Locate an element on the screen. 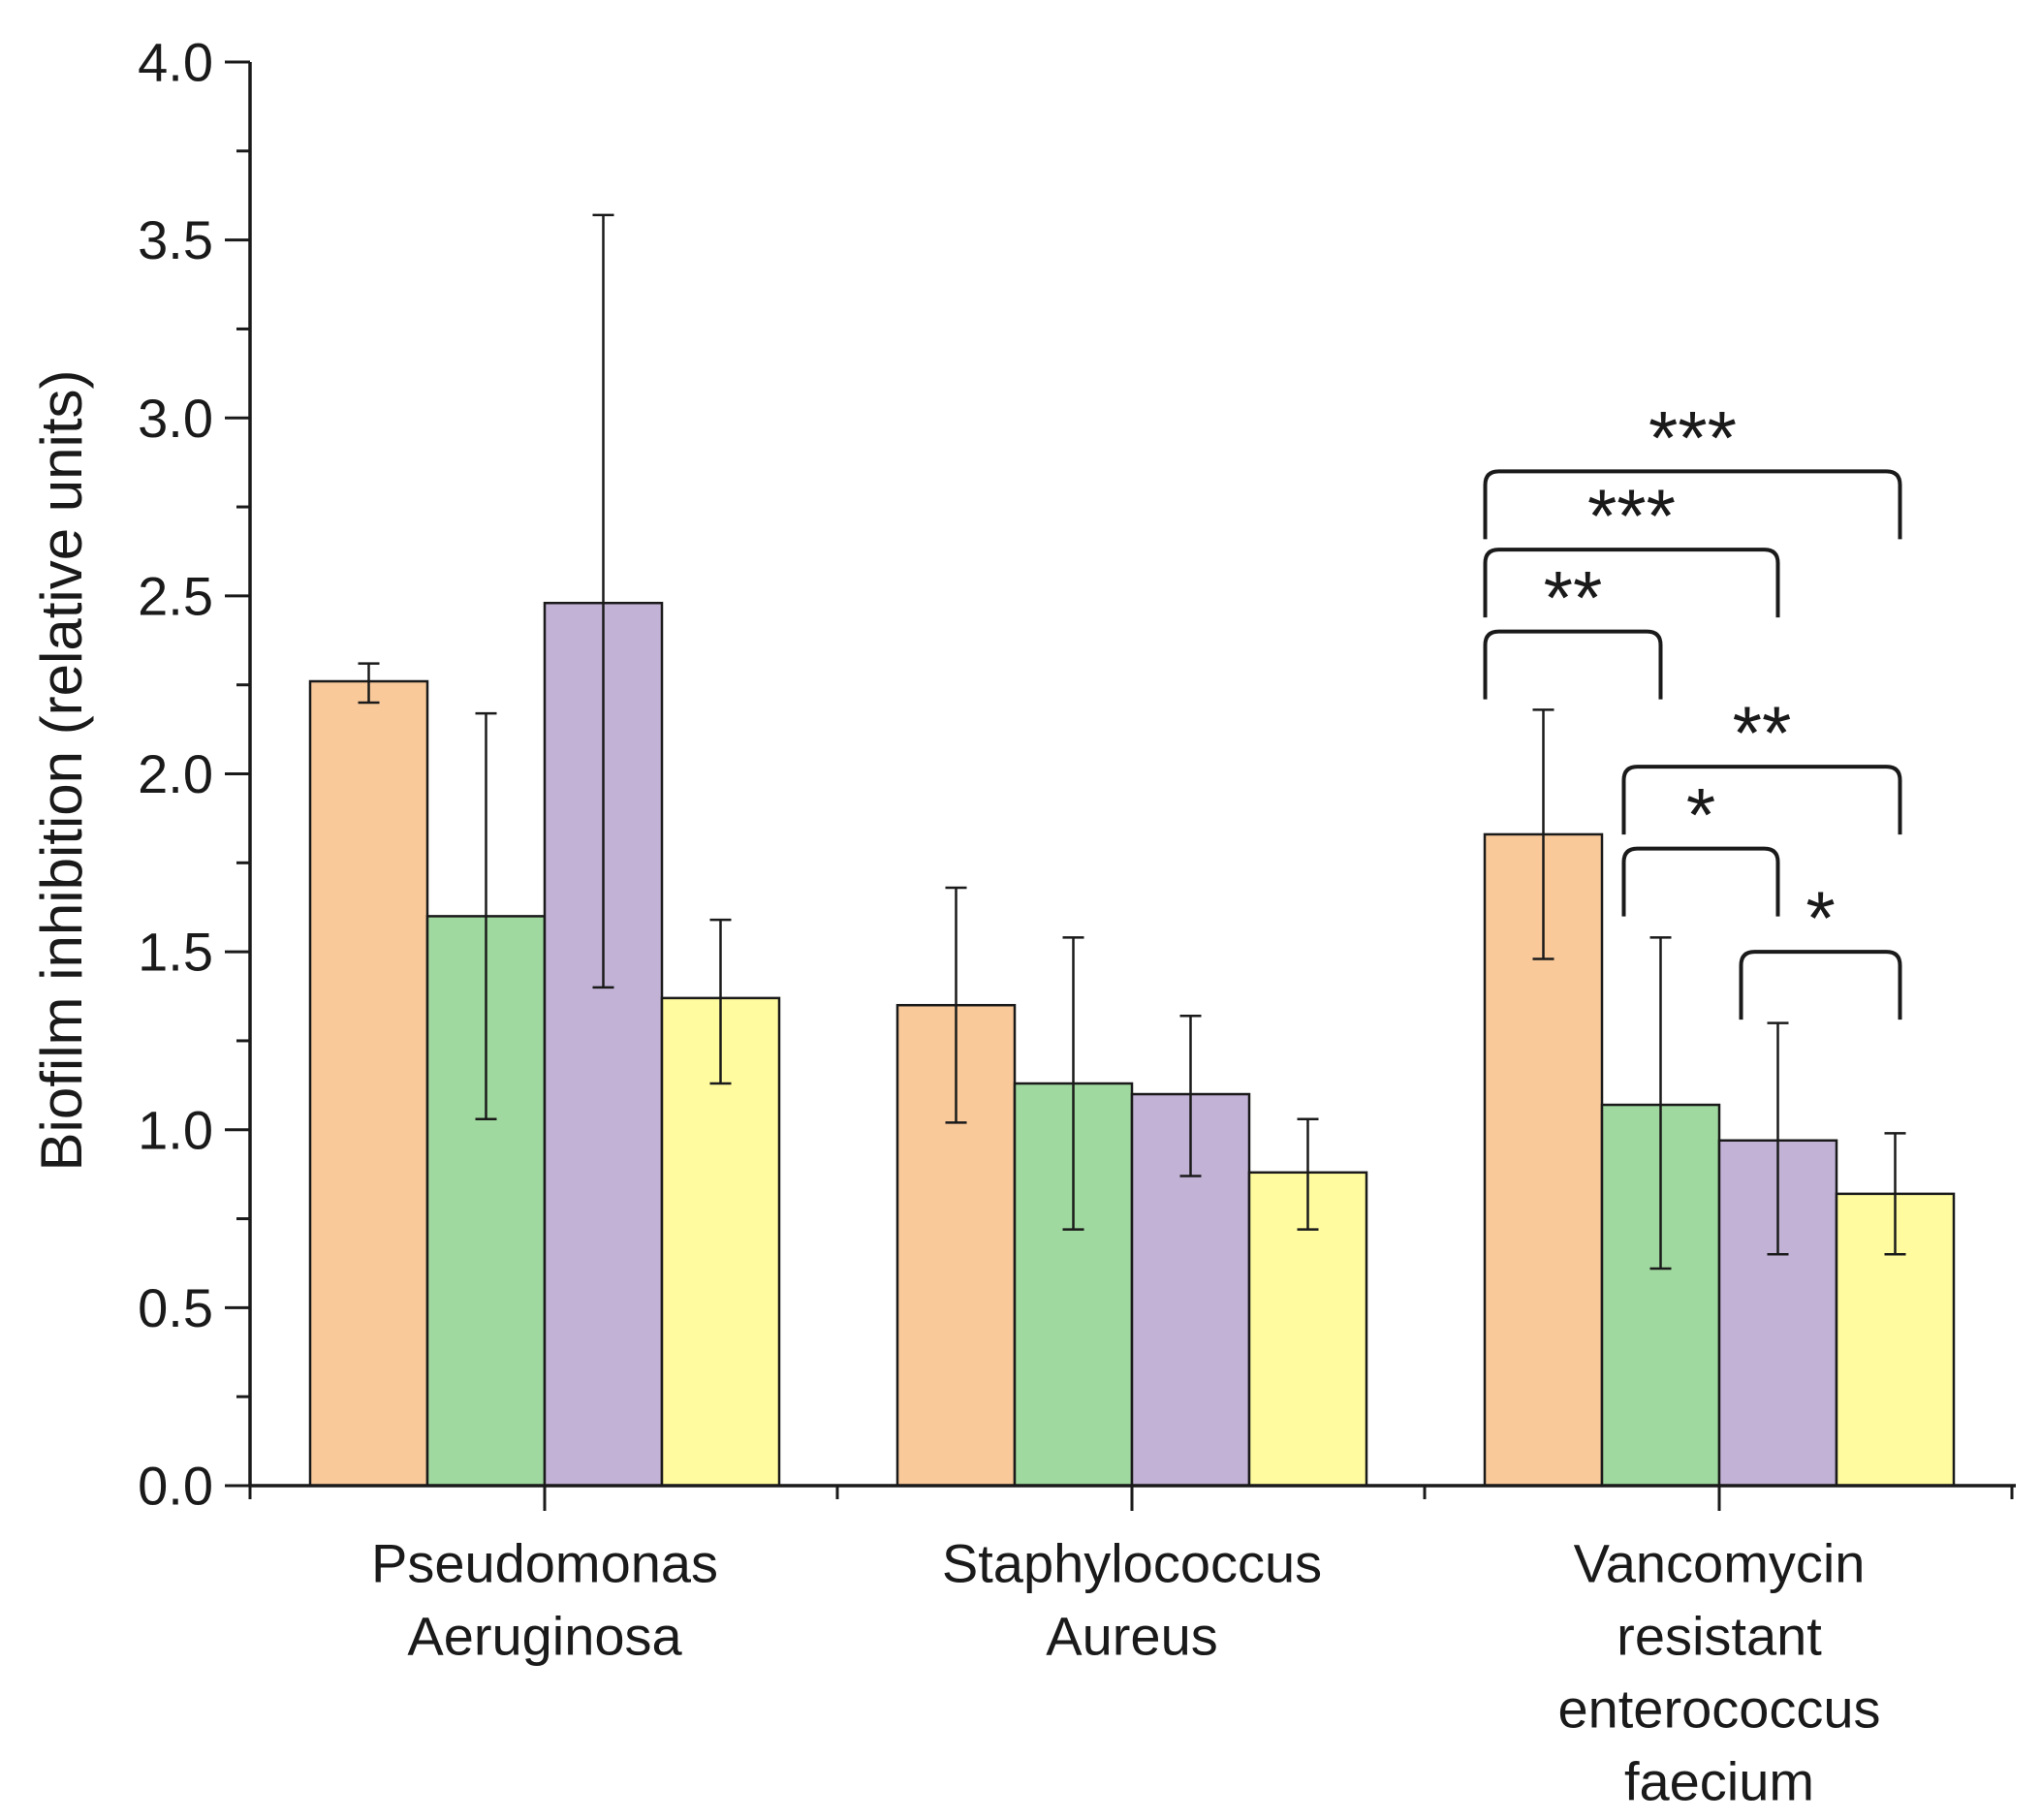  y-tick-label: 4.0 is located at coordinates (175, 63).